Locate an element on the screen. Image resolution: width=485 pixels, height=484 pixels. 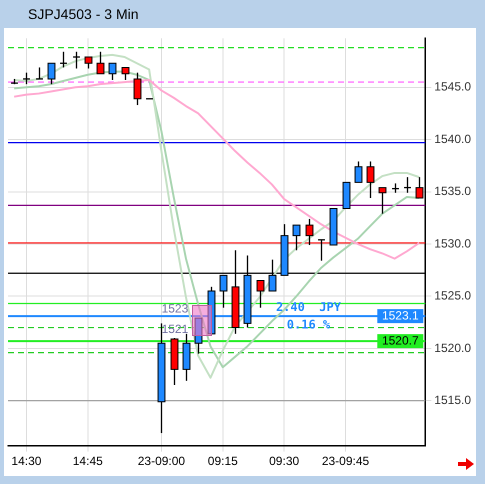
ref-line-label: 1520.7 is located at coordinates (400, 340).